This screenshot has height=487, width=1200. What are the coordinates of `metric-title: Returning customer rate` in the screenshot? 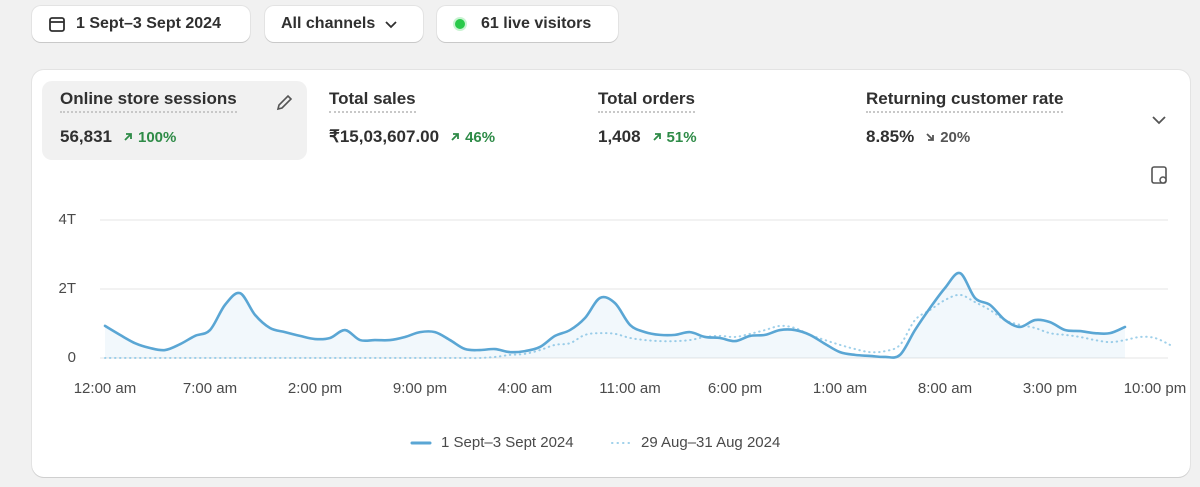 It's located at (965, 101).